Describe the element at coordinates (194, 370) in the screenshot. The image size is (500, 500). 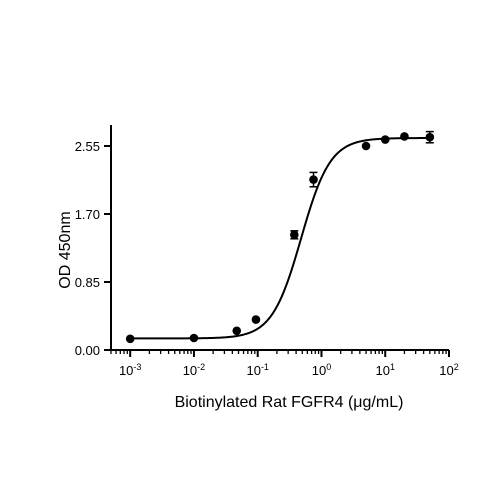
I see `x-tick-label: 10⁻²` at that location.